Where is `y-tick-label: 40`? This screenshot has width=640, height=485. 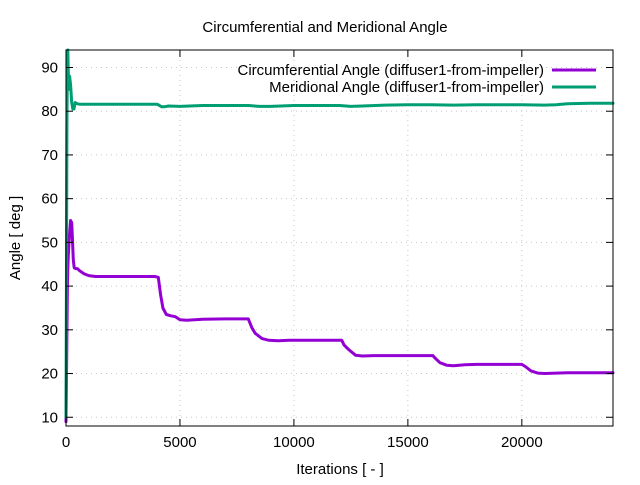 y-tick-label: 40 is located at coordinates (49, 286).